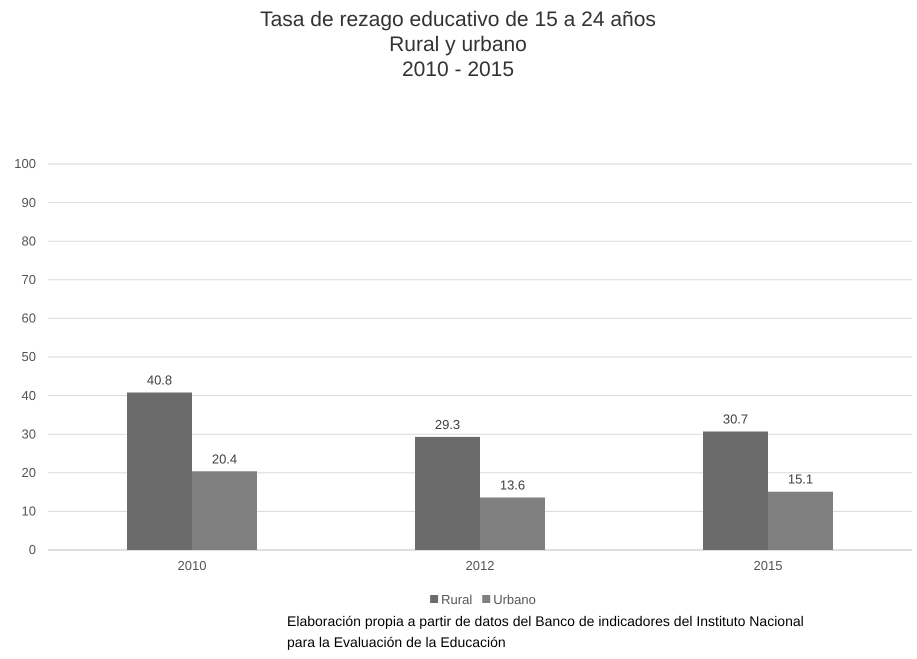  I want to click on chart-title: Tasa de rezago educativo de 15 a 24 años, so click(458, 19).